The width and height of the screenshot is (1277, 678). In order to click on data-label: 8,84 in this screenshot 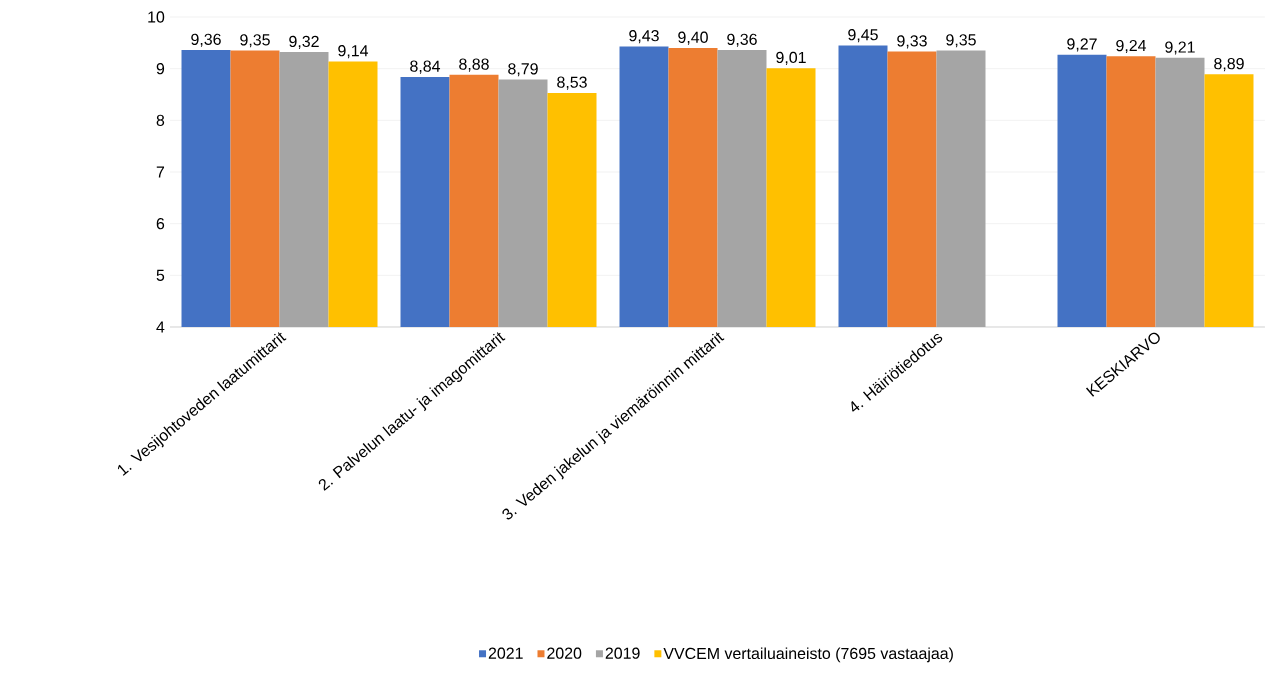, I will do `click(425, 67)`.